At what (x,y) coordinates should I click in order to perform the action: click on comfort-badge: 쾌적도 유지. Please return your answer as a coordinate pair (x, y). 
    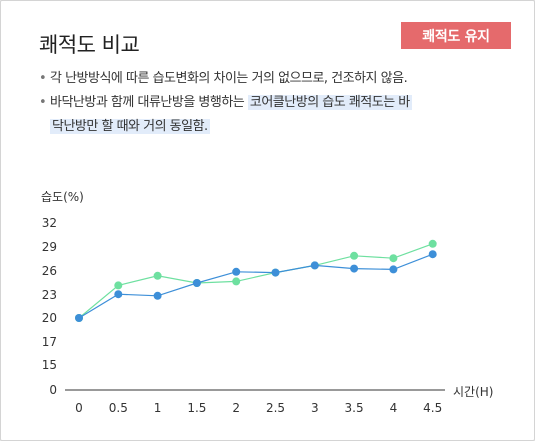
    Looking at the image, I should click on (456, 35).